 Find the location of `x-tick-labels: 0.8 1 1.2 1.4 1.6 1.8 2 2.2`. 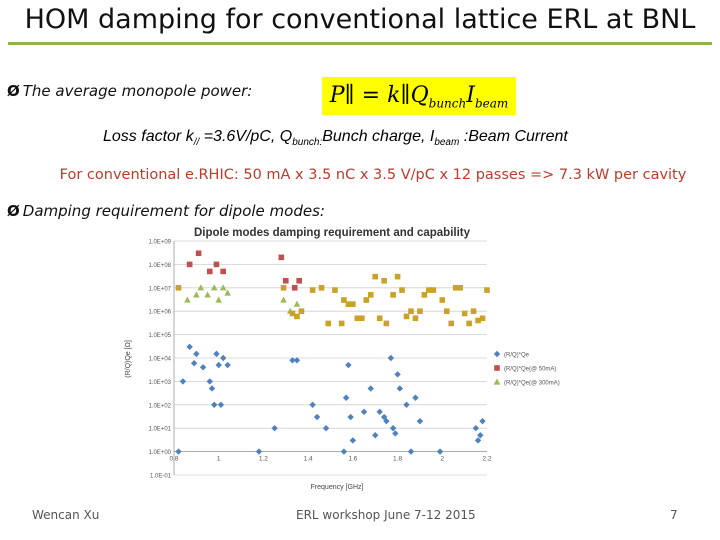

x-tick-labels: 0.8 1 1.2 1.4 1.6 1.8 2 2.2 is located at coordinates (330, 459).